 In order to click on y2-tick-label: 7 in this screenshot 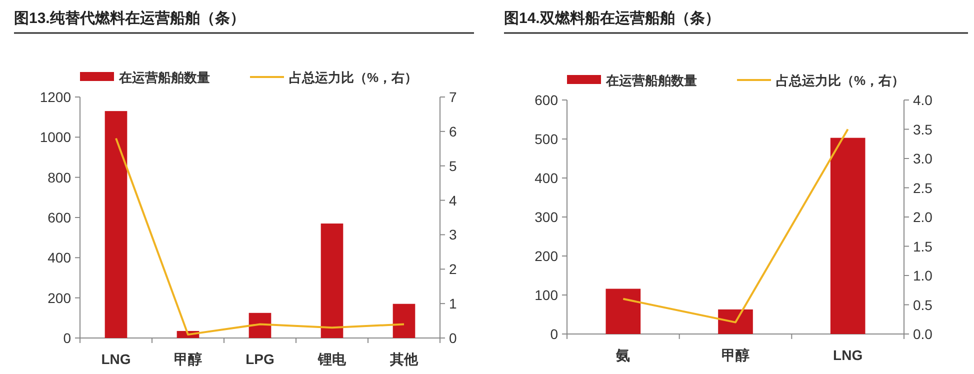, I will do `click(453, 97)`.